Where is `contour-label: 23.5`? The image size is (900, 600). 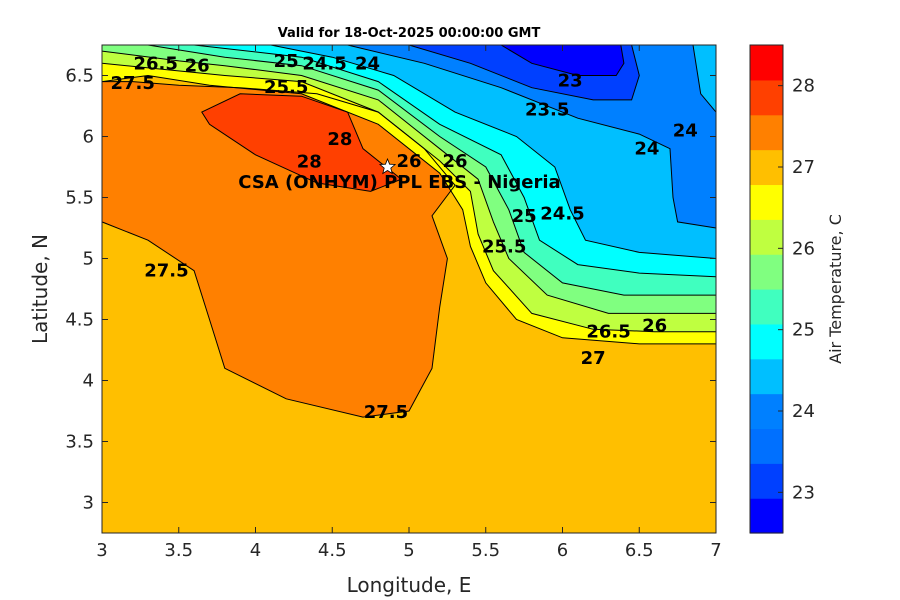 contour-label: 23.5 is located at coordinates (547, 110).